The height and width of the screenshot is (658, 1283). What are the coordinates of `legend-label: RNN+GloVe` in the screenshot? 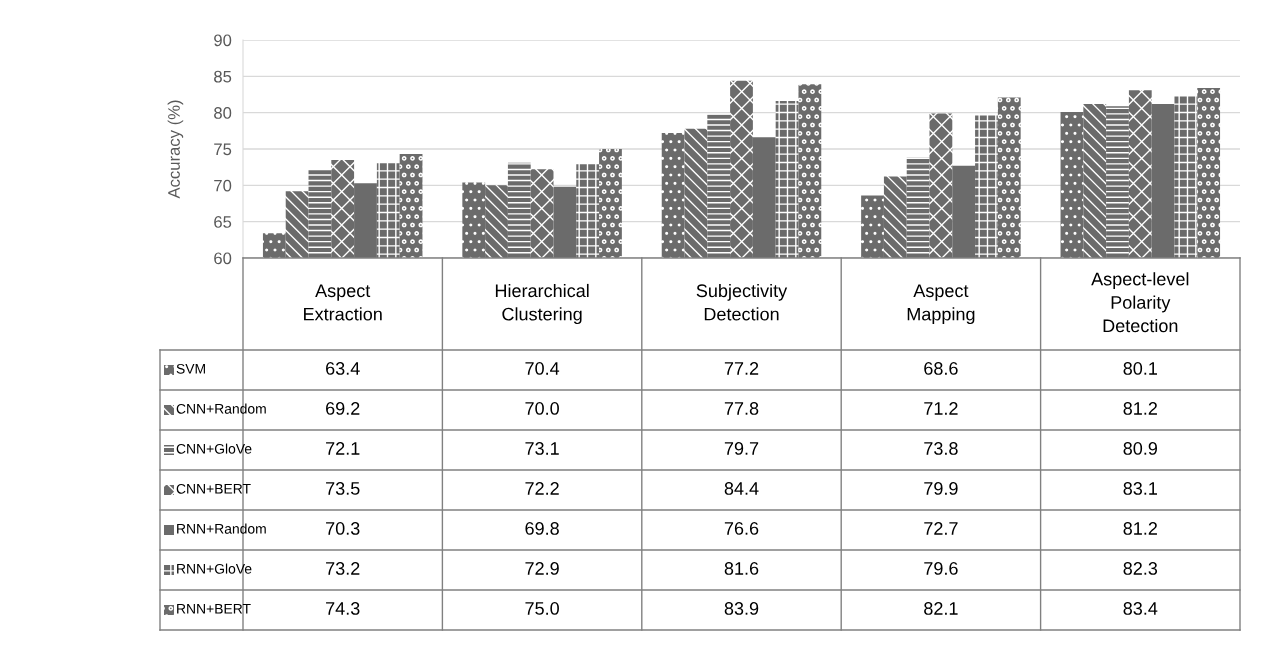 It's located at (214, 568).